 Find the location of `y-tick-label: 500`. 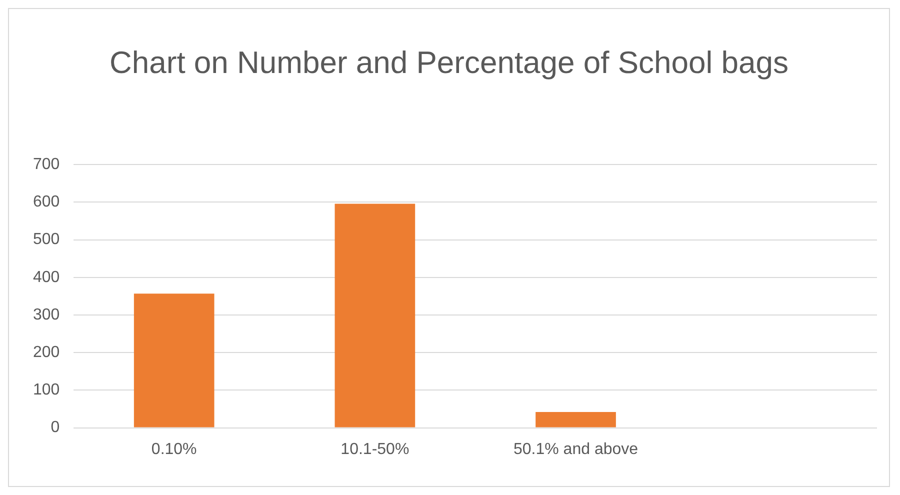

y-tick-label: 500 is located at coordinates (46, 239).